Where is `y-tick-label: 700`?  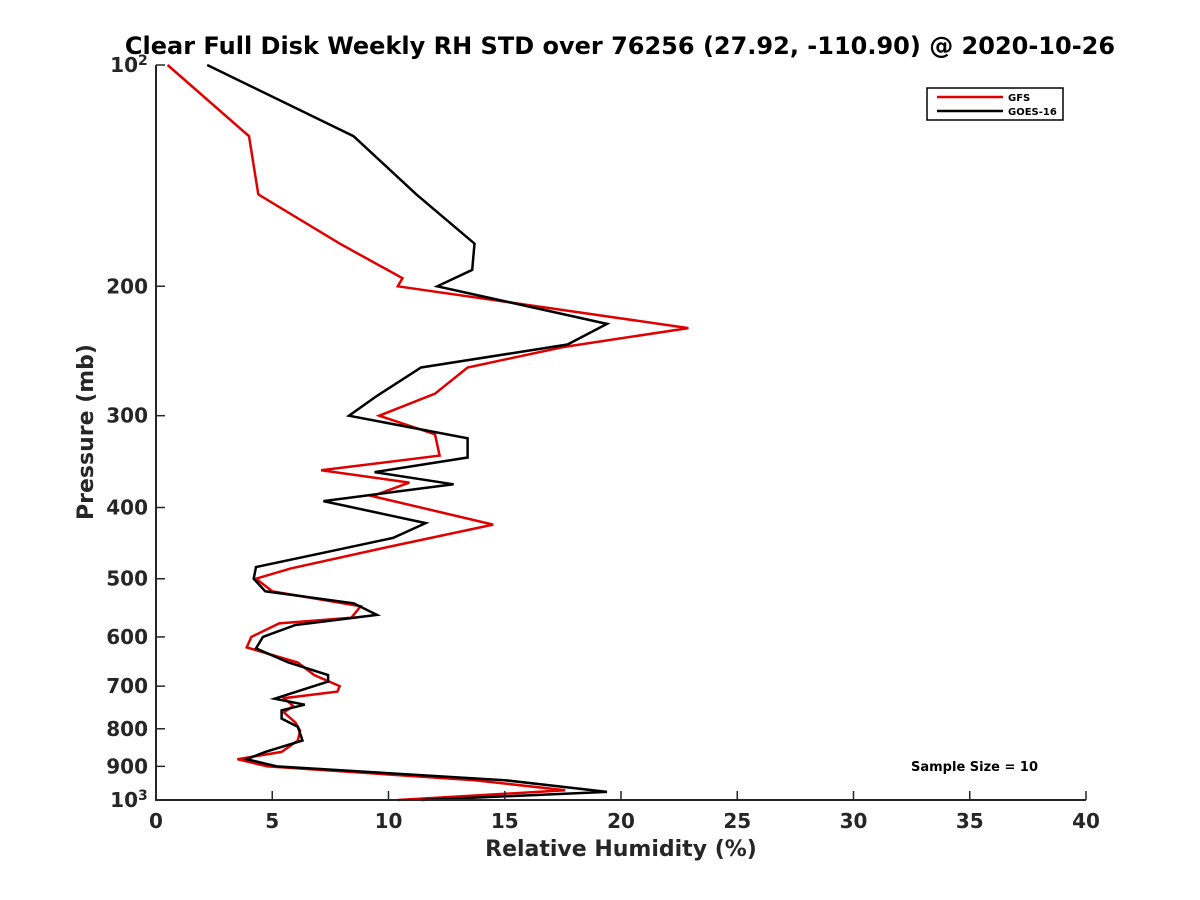 y-tick-label: 700 is located at coordinates (127, 686).